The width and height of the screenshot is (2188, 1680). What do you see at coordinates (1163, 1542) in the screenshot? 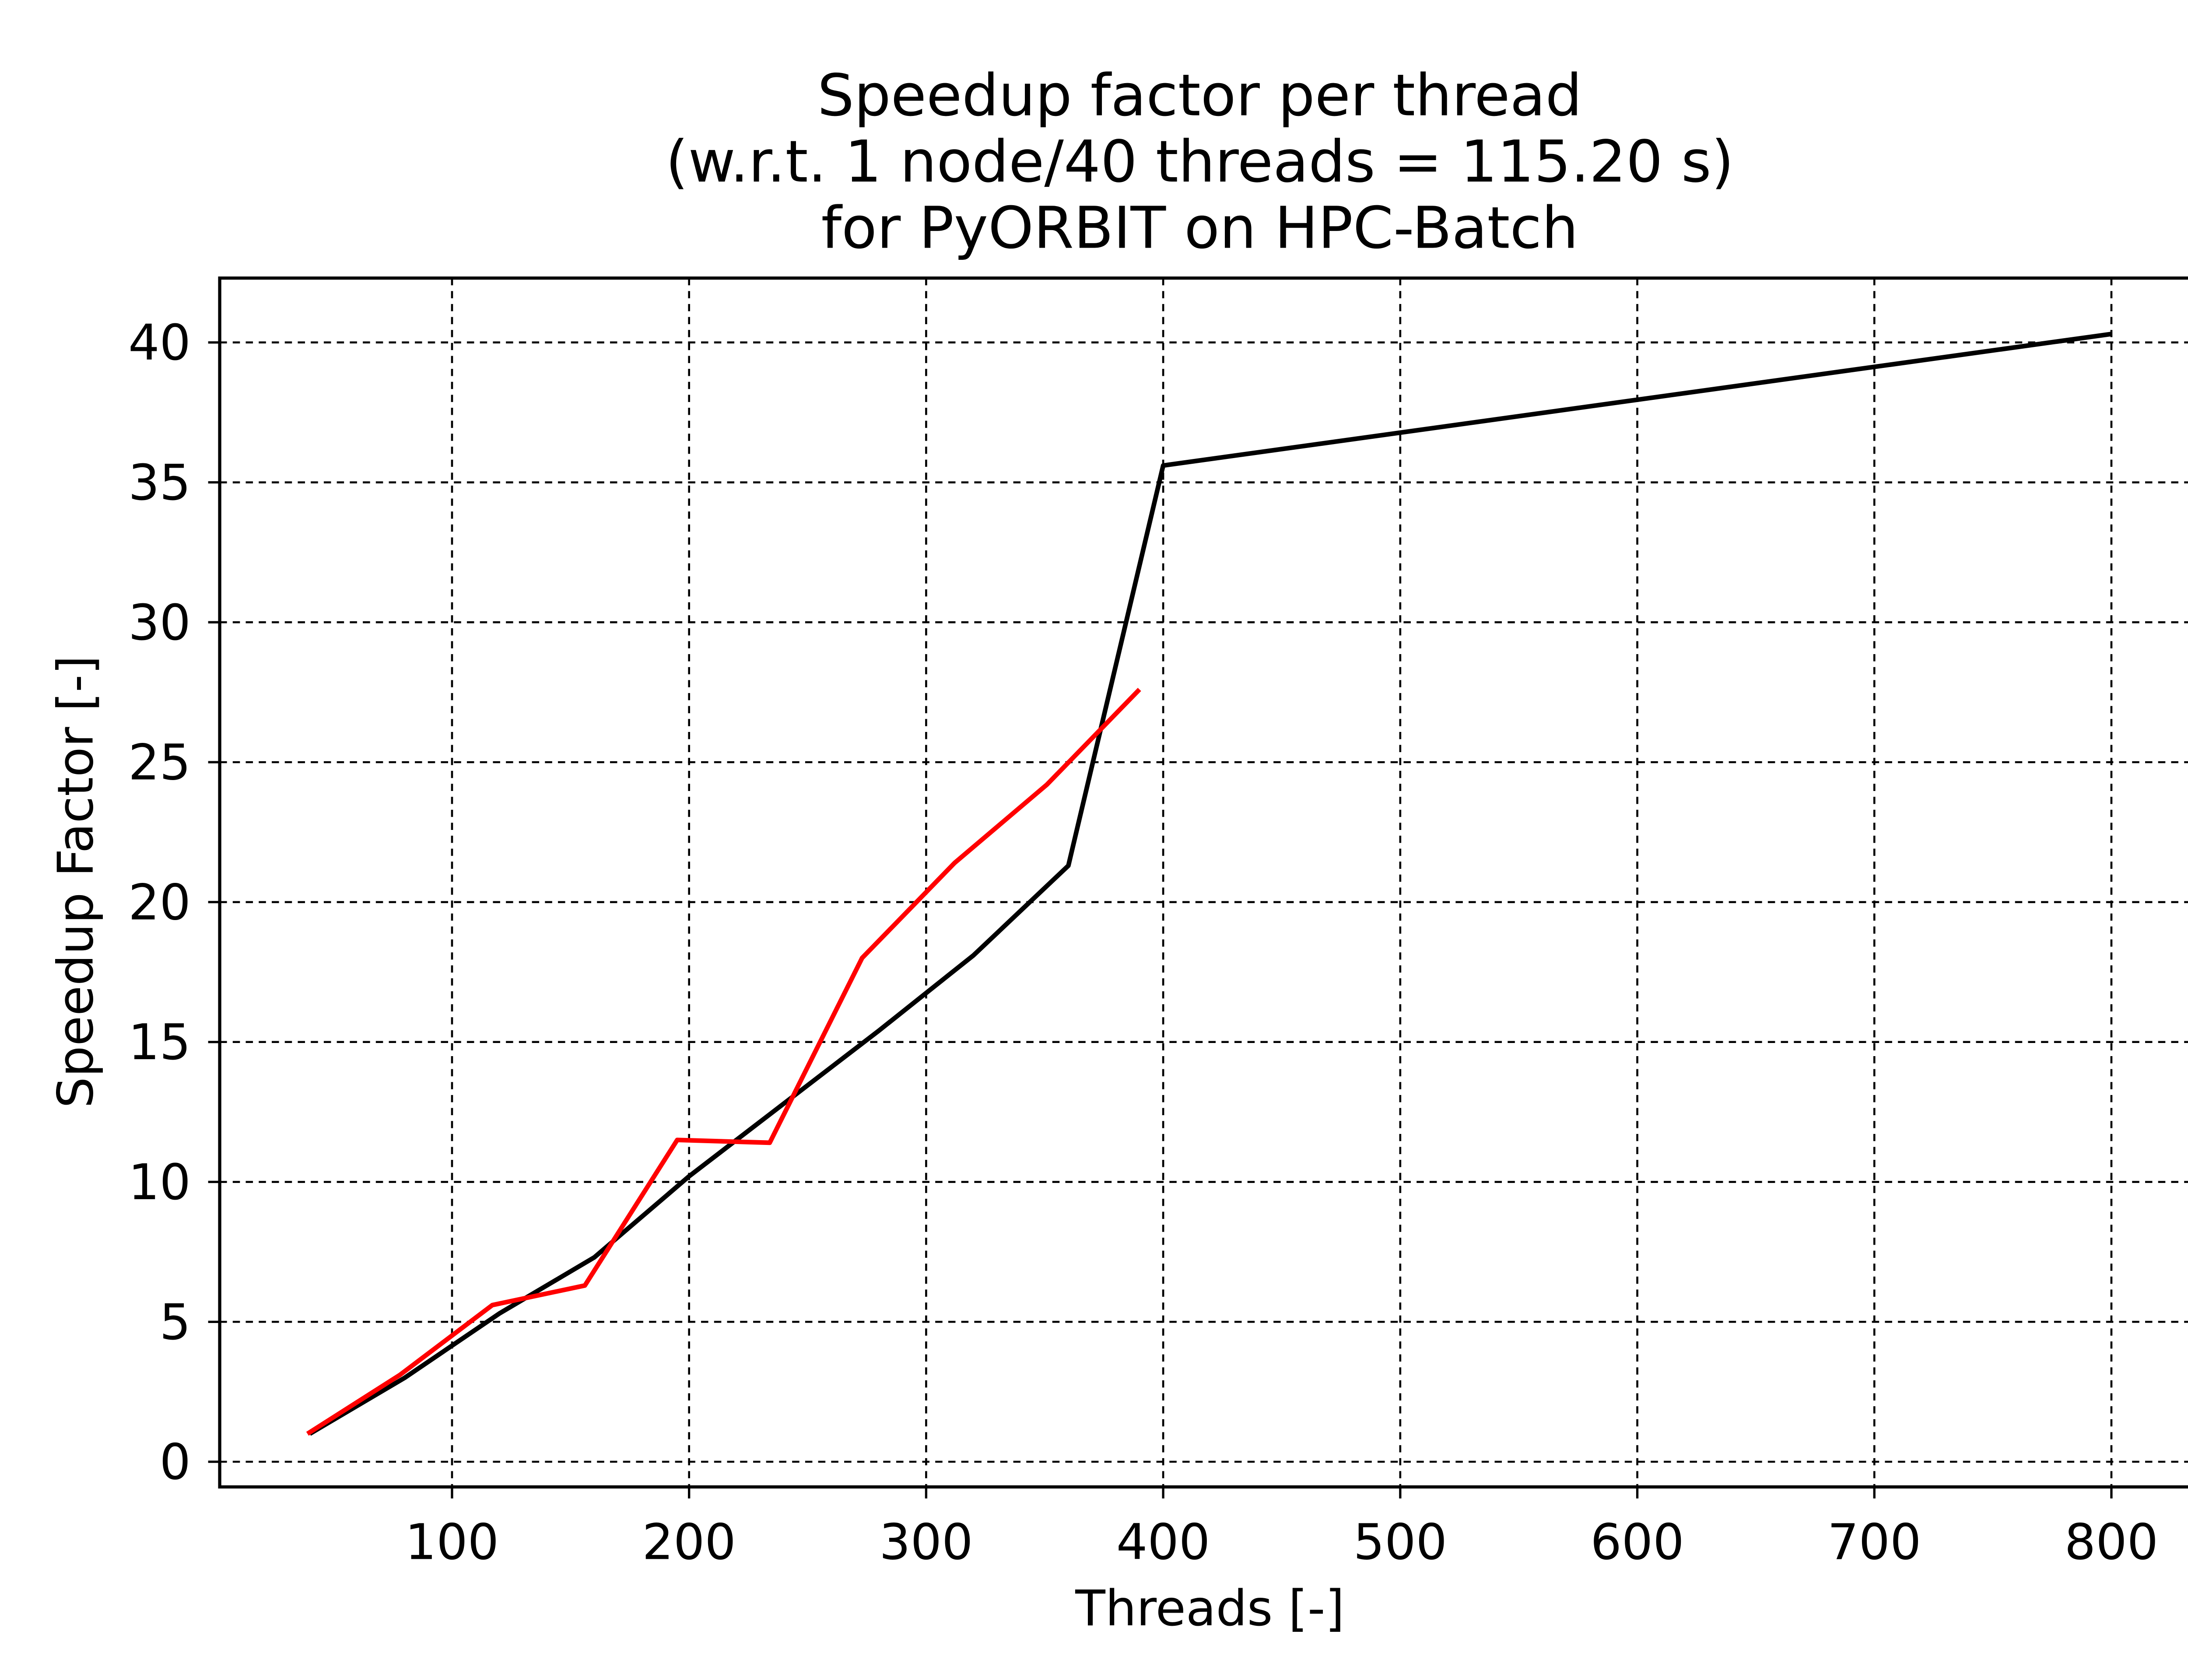
I see `x-tick-label: 400` at bounding box center [1163, 1542].